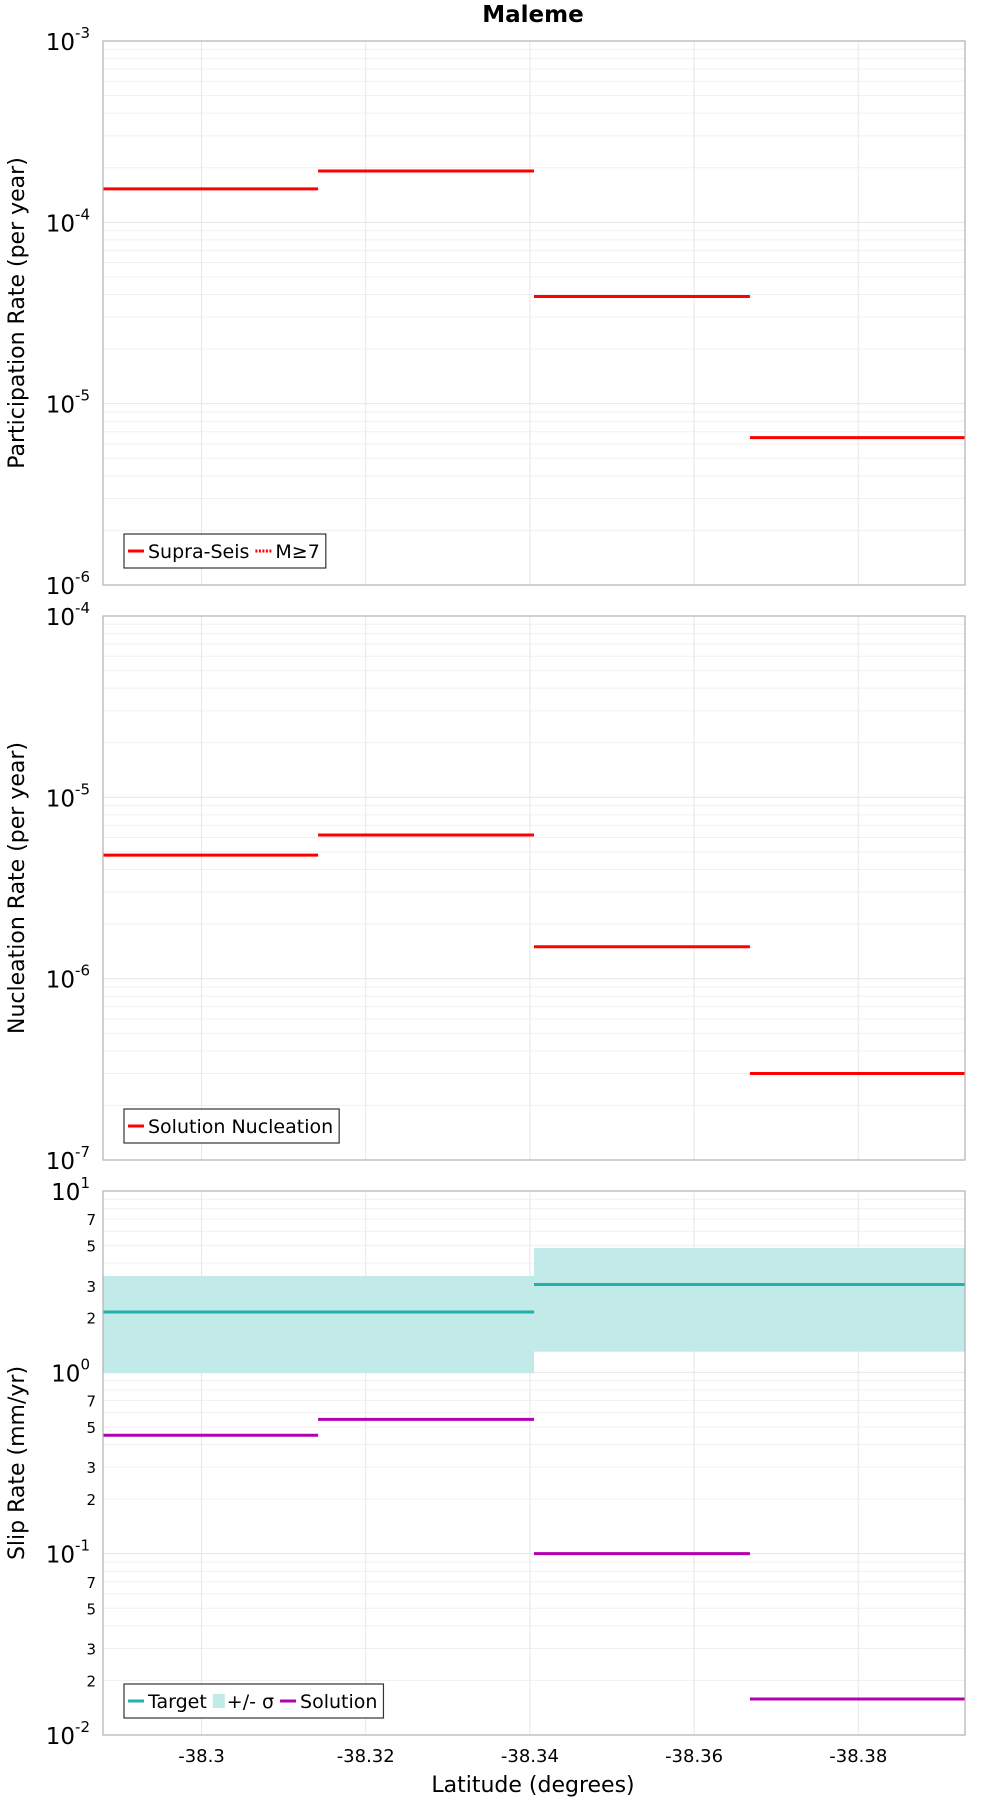  I want to click on y-tick-label: 10⁻², so click(68, 1734).